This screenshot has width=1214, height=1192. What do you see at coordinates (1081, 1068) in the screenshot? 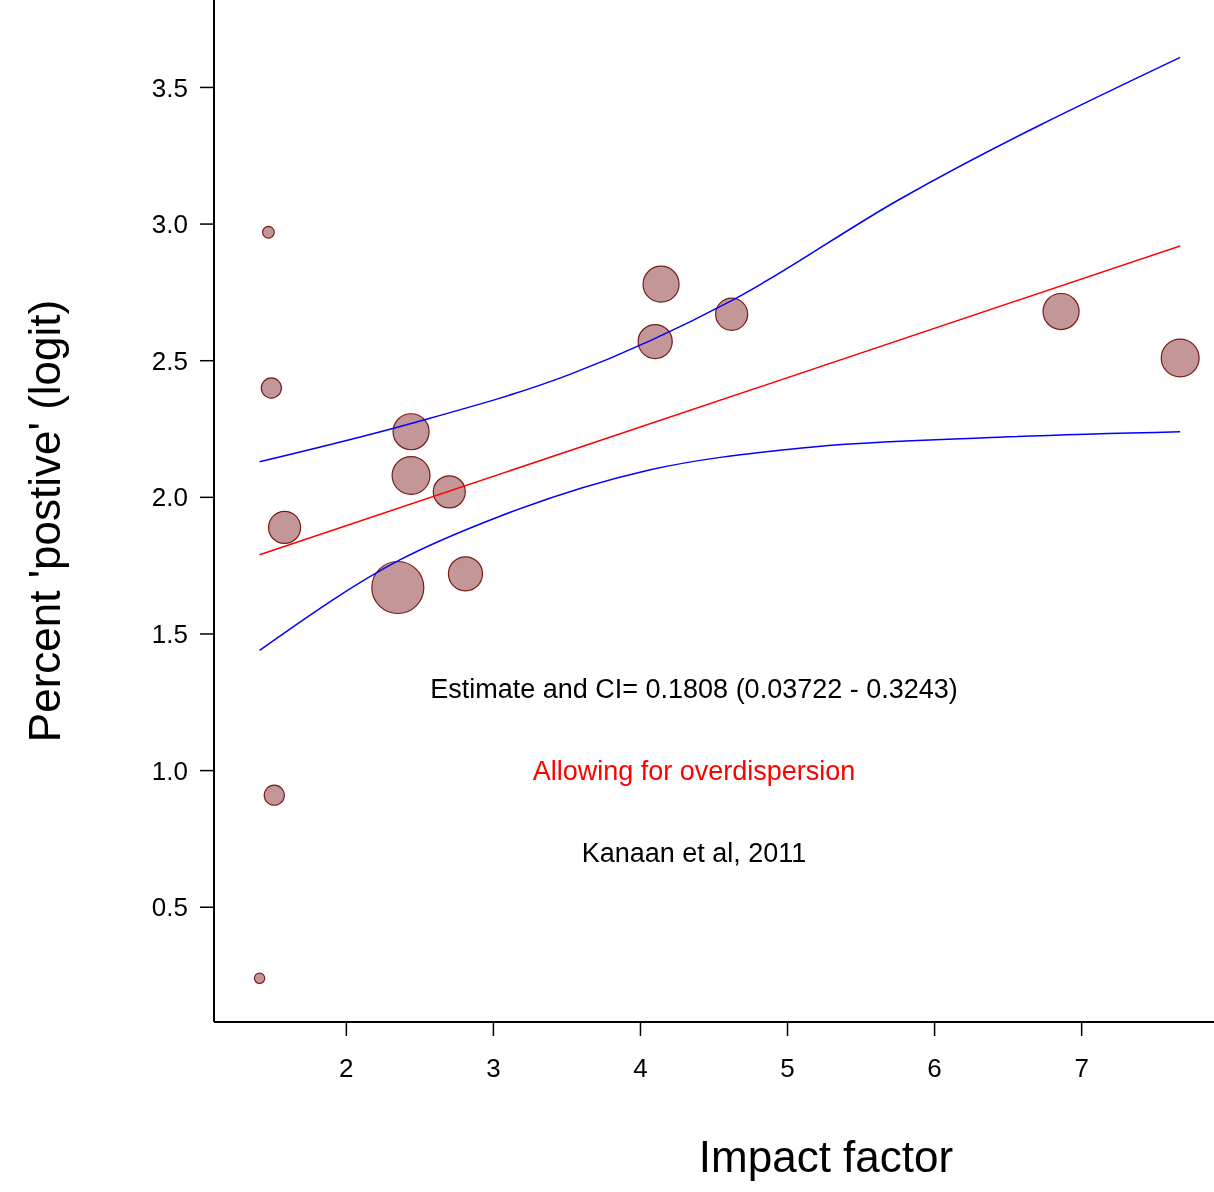
I see `x-tick-label: 7` at bounding box center [1081, 1068].